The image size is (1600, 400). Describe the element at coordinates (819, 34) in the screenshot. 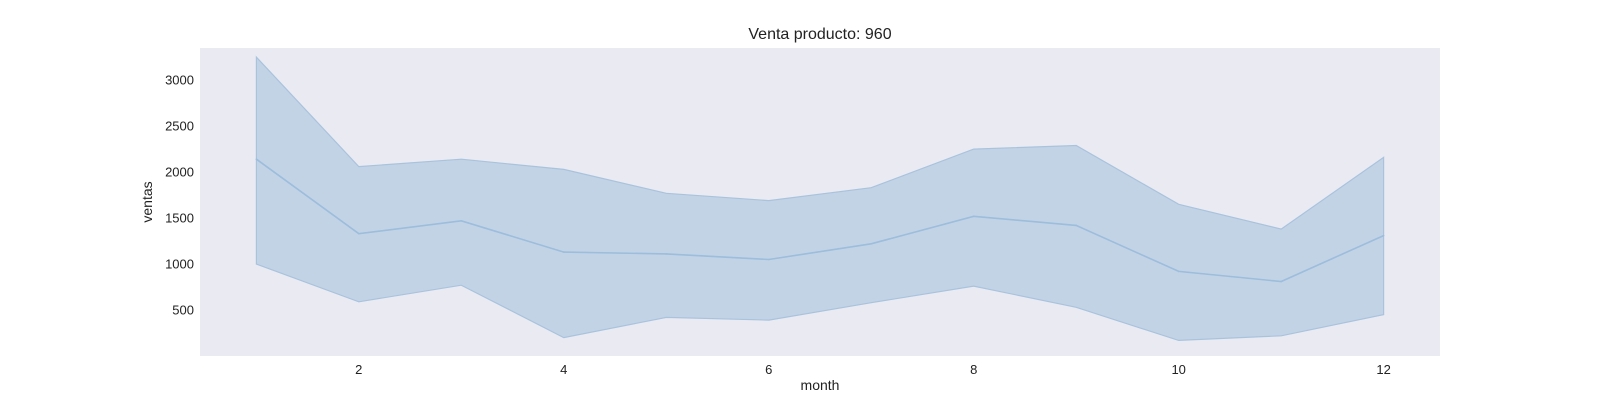

I see `chart-title: Venta producto: 960` at that location.